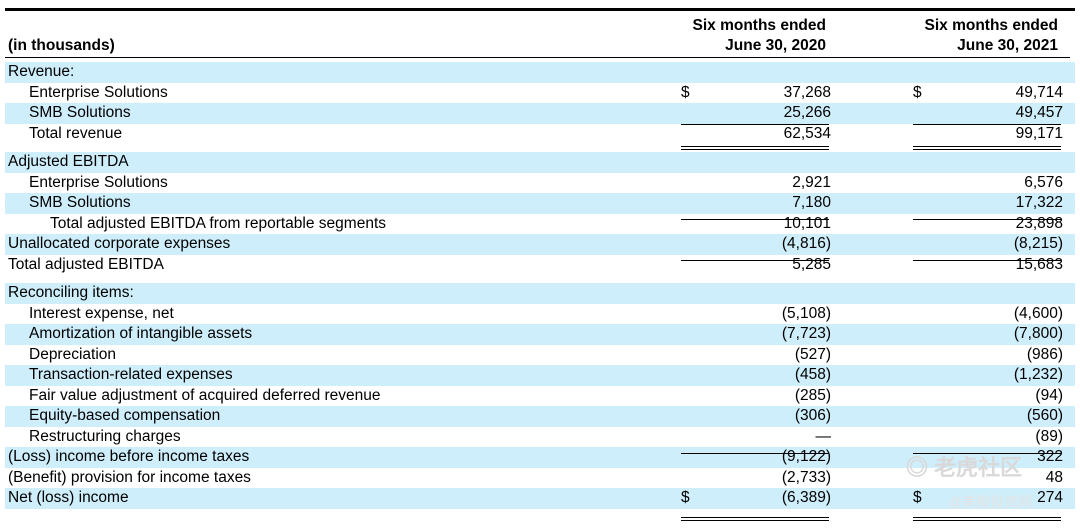 The width and height of the screenshot is (1080, 528). I want to click on watermark-logo: ◎ 老虎社区, so click(964, 467).